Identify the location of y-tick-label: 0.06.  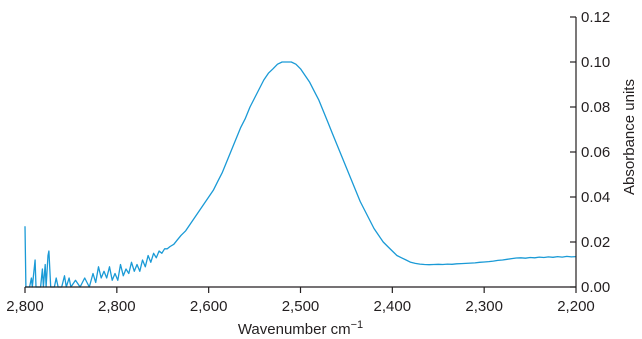
(595, 152).